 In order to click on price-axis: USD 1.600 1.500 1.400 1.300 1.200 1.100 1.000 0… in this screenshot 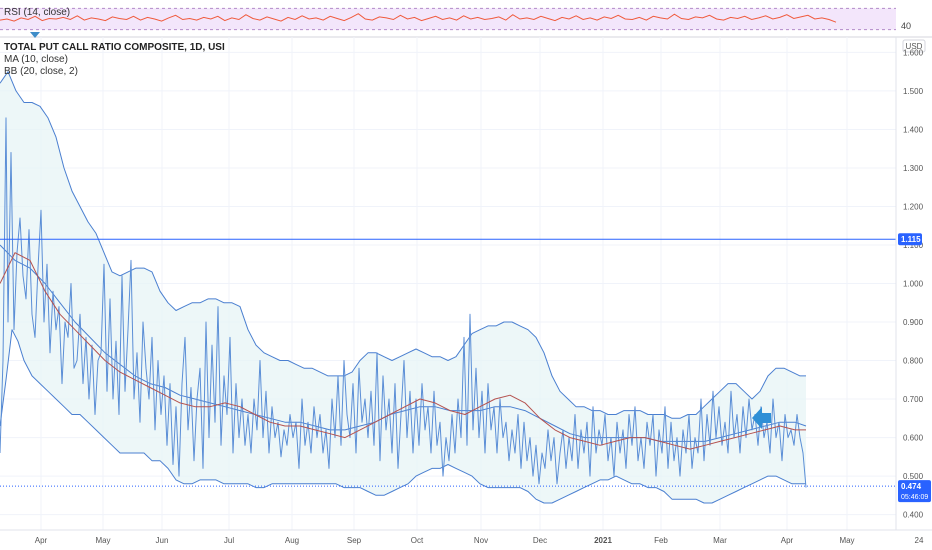, I will do `click(913, 283)`.